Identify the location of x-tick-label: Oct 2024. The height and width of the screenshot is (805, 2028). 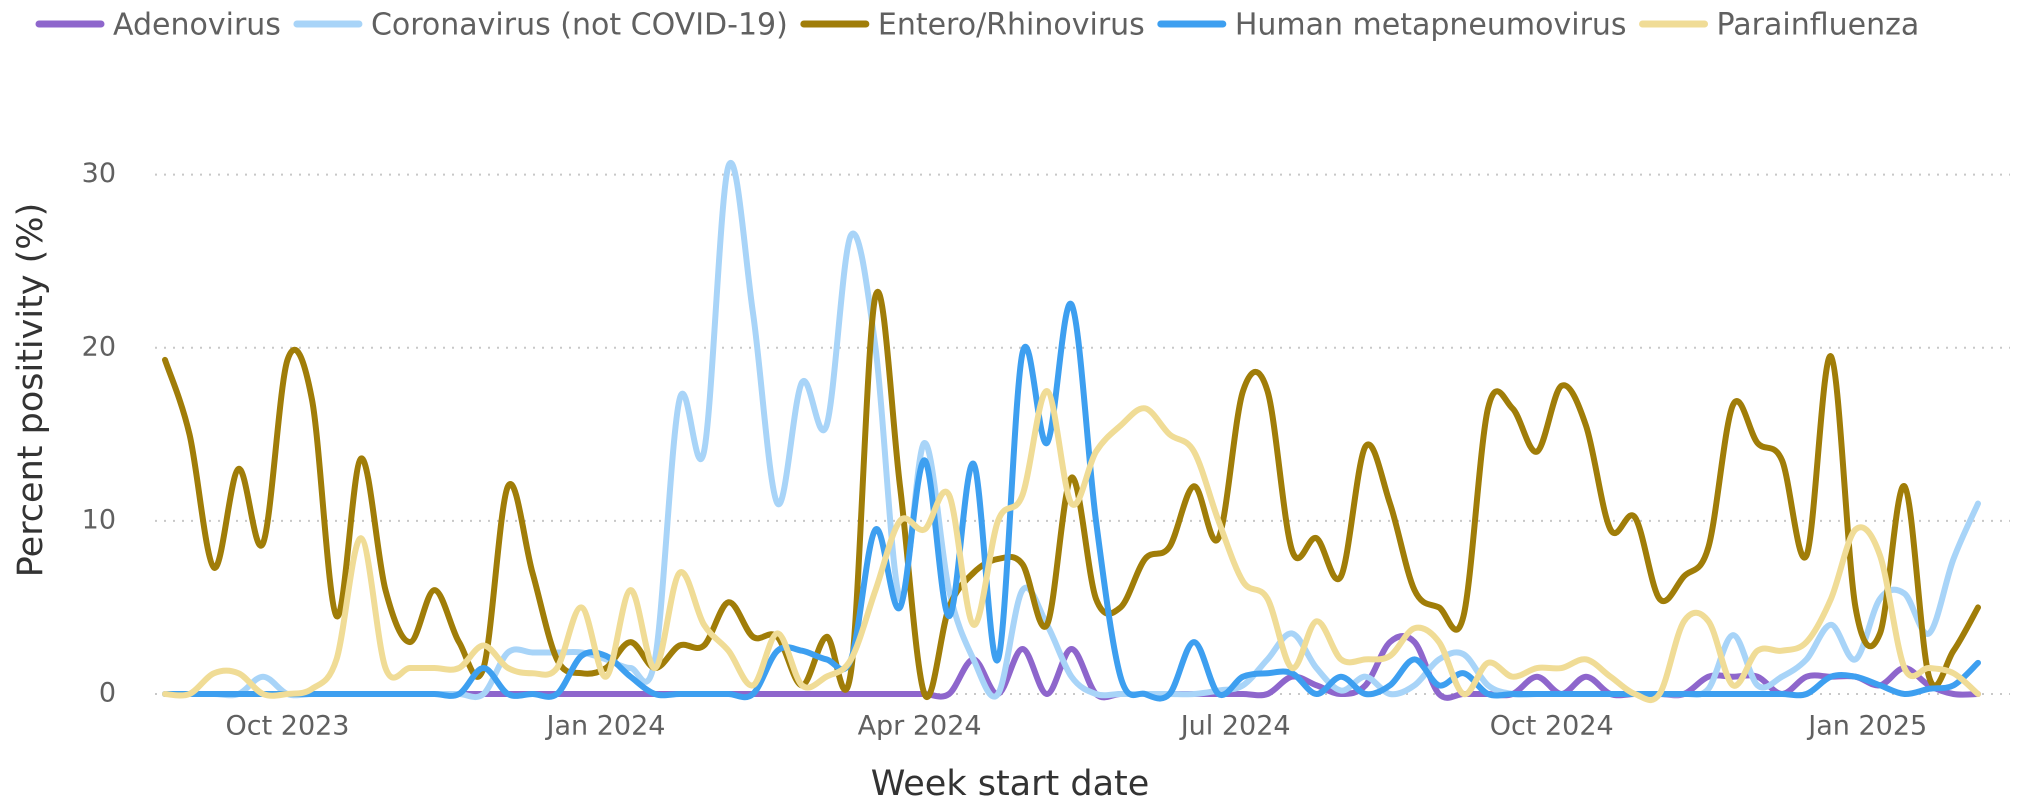
(1552, 726).